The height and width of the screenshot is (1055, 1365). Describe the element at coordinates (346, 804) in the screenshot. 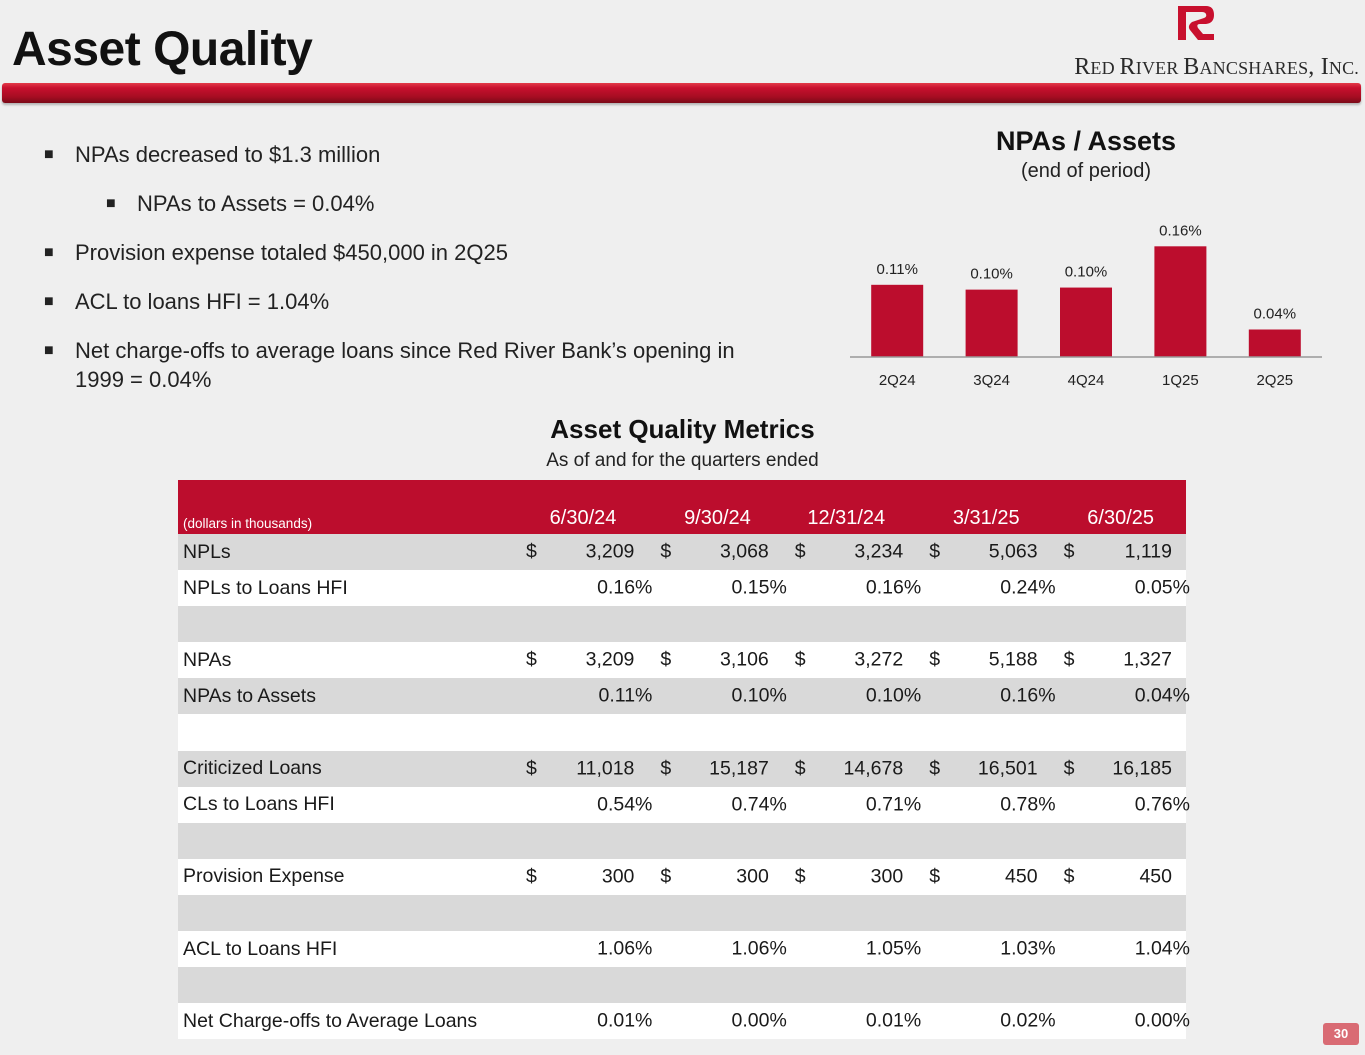

I see `row-label: CLs to Loans HFI` at that location.